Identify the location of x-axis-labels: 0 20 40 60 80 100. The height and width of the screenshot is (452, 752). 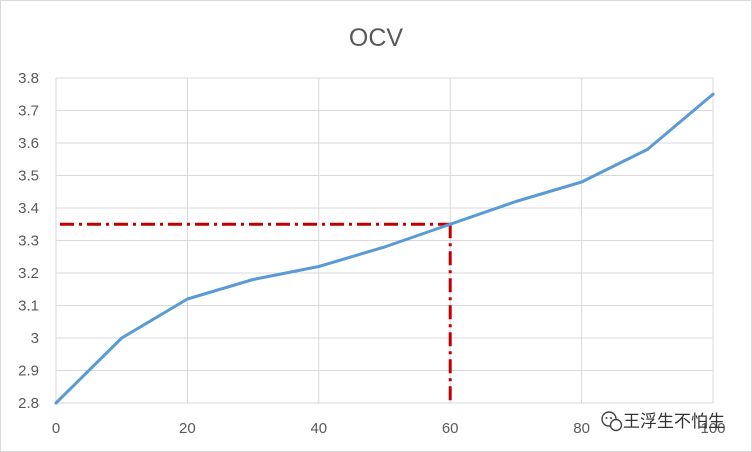
(389, 428).